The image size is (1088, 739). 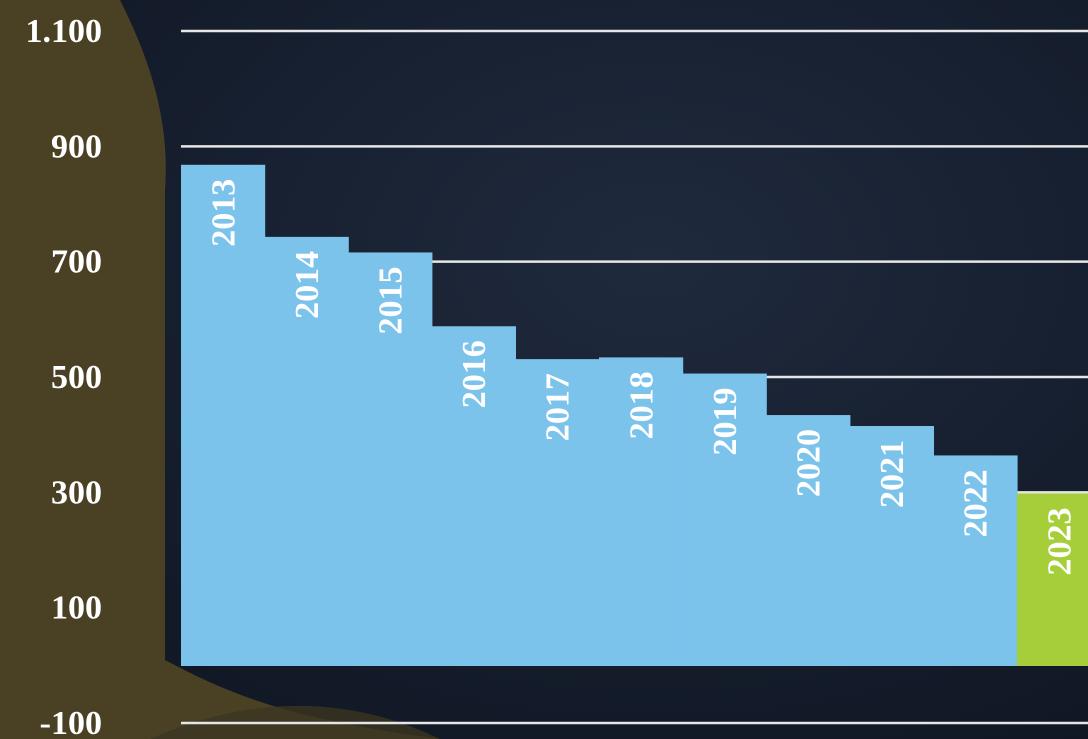 What do you see at coordinates (76, 377) in the screenshot?
I see `y-tick-label: 500` at bounding box center [76, 377].